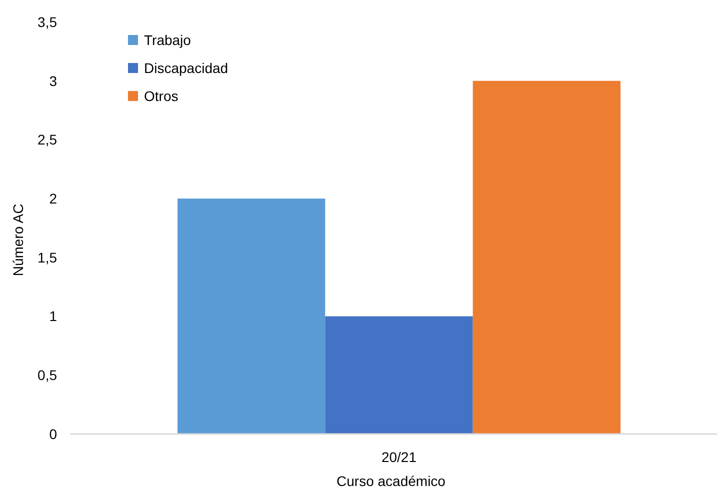 The height and width of the screenshot is (493, 717). Describe the element at coordinates (53, 316) in the screenshot. I see `y-tick-label: 1` at that location.